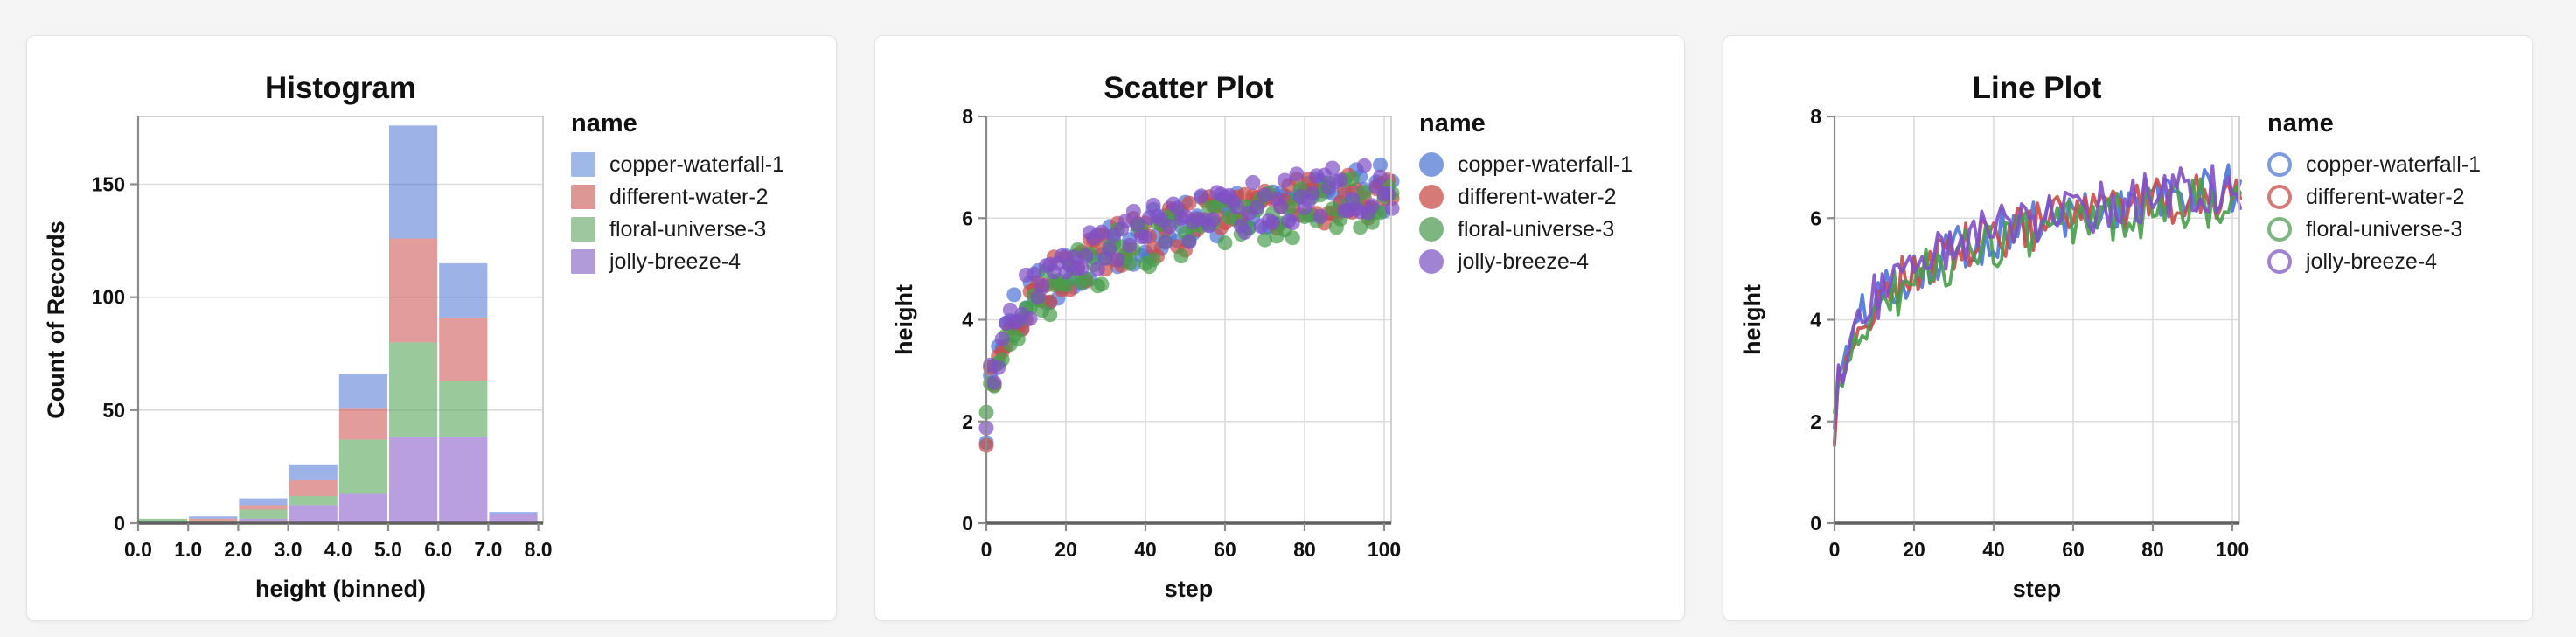  What do you see at coordinates (289, 549) in the screenshot?
I see `svg-text: 3.0` at bounding box center [289, 549].